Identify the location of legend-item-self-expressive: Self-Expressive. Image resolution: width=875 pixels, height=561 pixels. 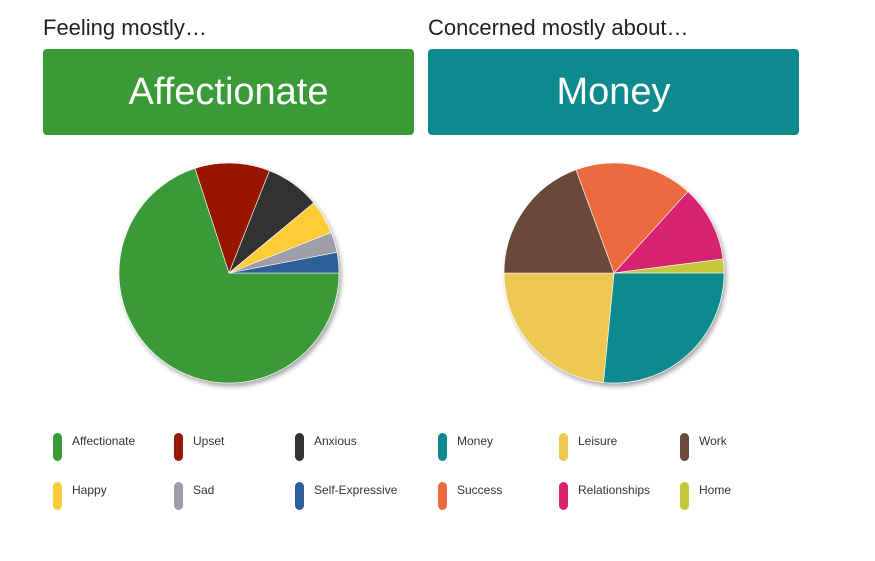
(346, 497).